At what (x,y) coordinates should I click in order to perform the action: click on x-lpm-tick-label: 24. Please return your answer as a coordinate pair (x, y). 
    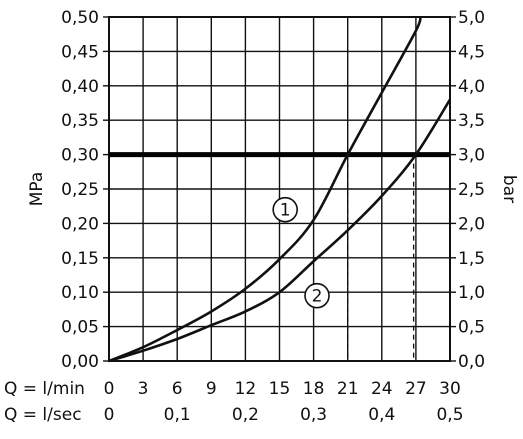
    Looking at the image, I should click on (382, 389).